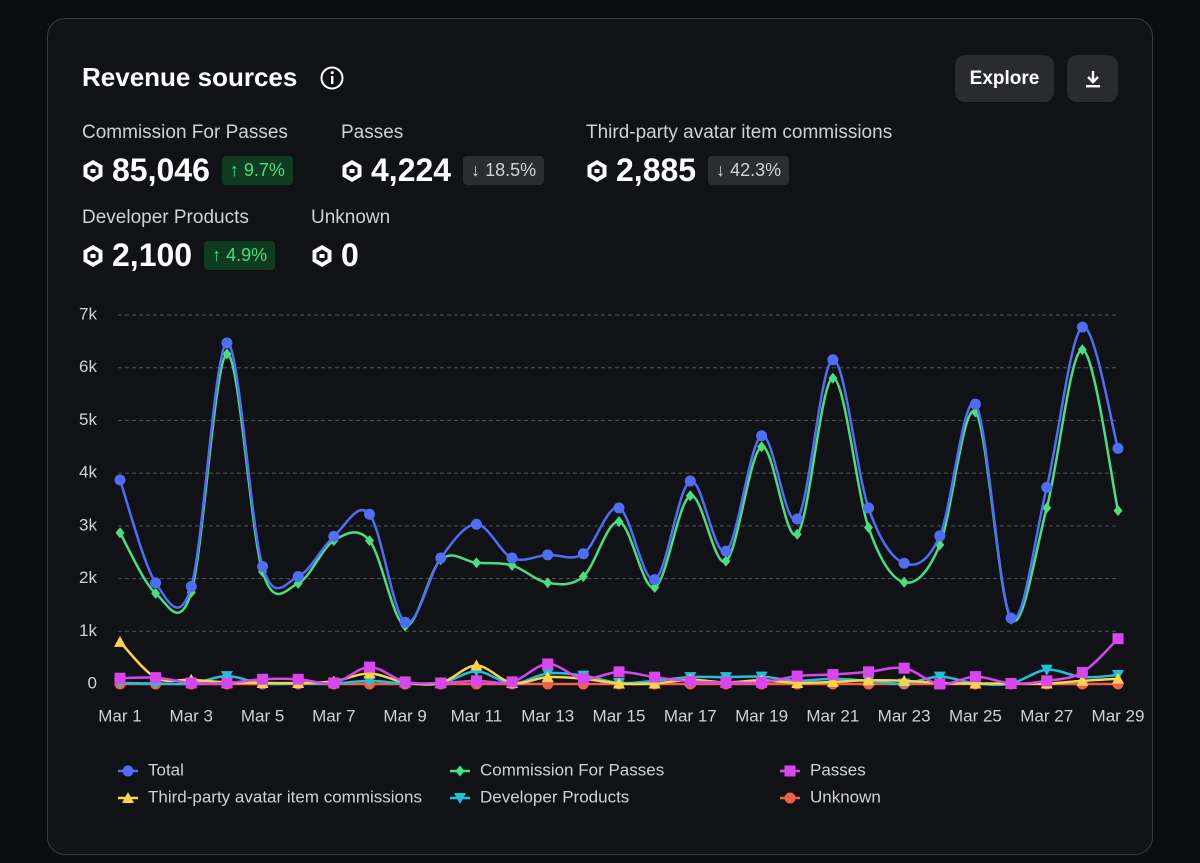 The image size is (1200, 863). Describe the element at coordinates (975, 715) in the screenshot. I see `x-tick-label: Mar 25` at that location.